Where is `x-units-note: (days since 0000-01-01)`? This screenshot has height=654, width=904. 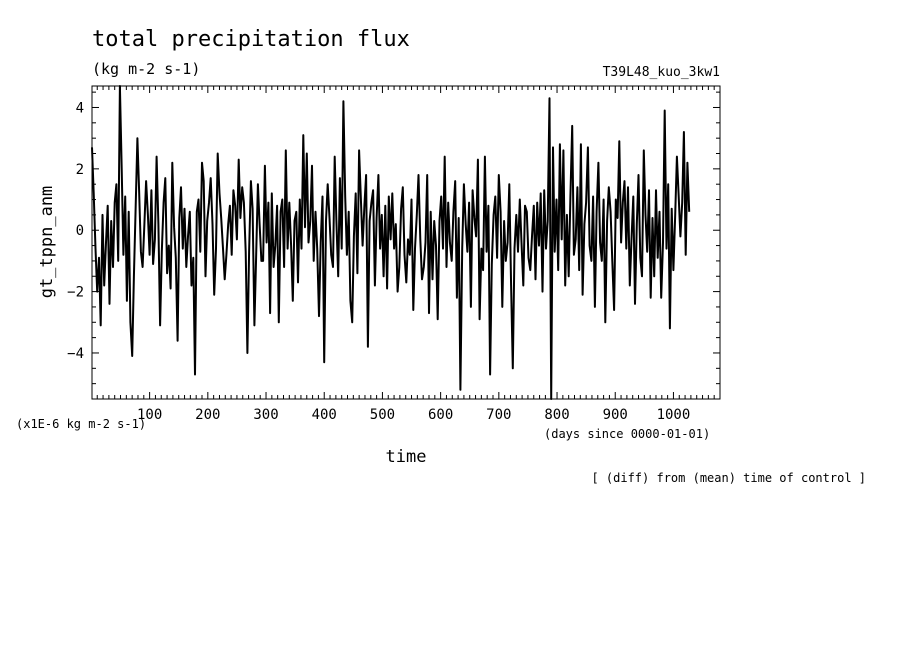
x-units-note: (days since 0000-01-01) is located at coordinates (627, 434).